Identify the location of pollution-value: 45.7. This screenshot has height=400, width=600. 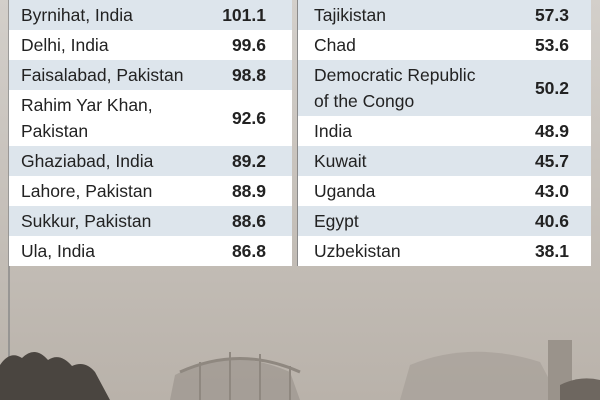
(551, 161).